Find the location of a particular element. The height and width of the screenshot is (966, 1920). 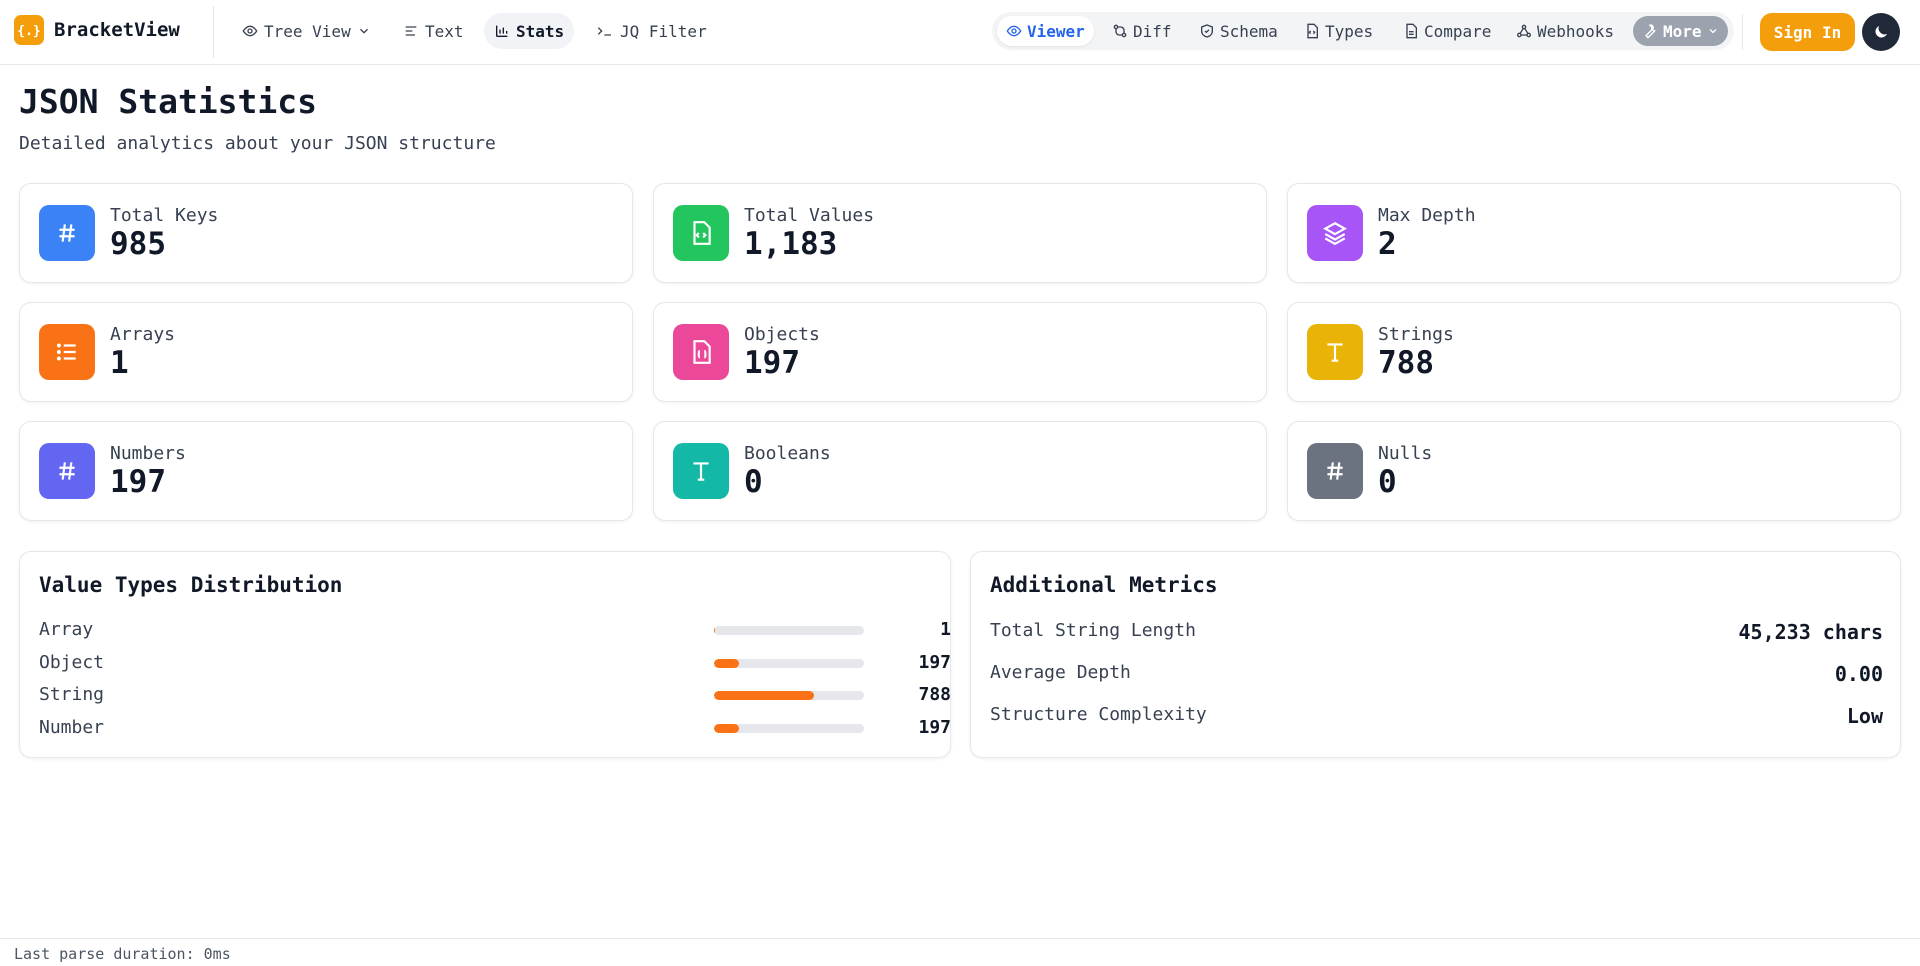

mode-schema-label: Schema is located at coordinates (1249, 31).